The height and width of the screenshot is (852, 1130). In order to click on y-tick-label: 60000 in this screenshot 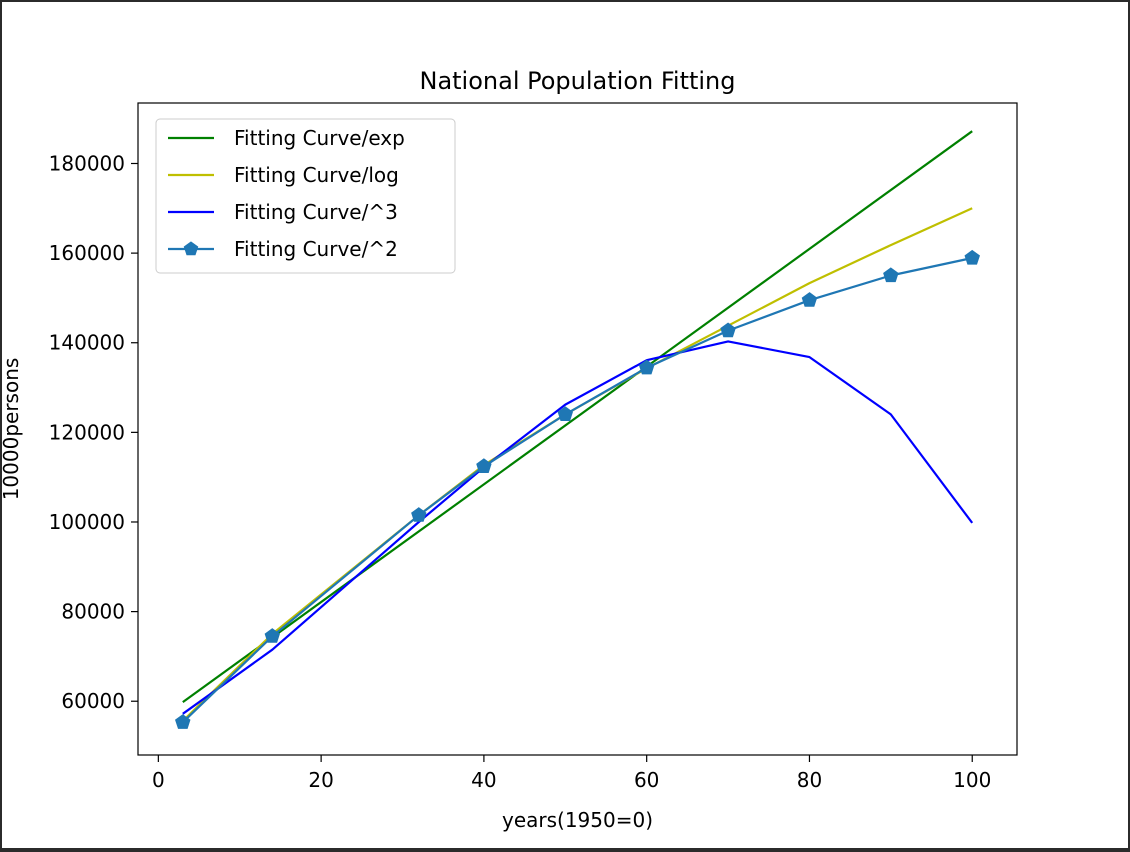, I will do `click(93, 701)`.